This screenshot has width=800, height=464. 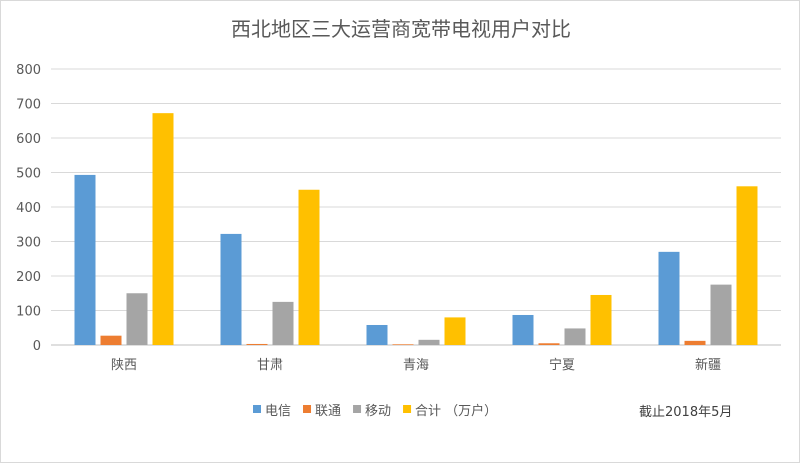 I want to click on y-tick-label: 200, so click(x=28, y=277).